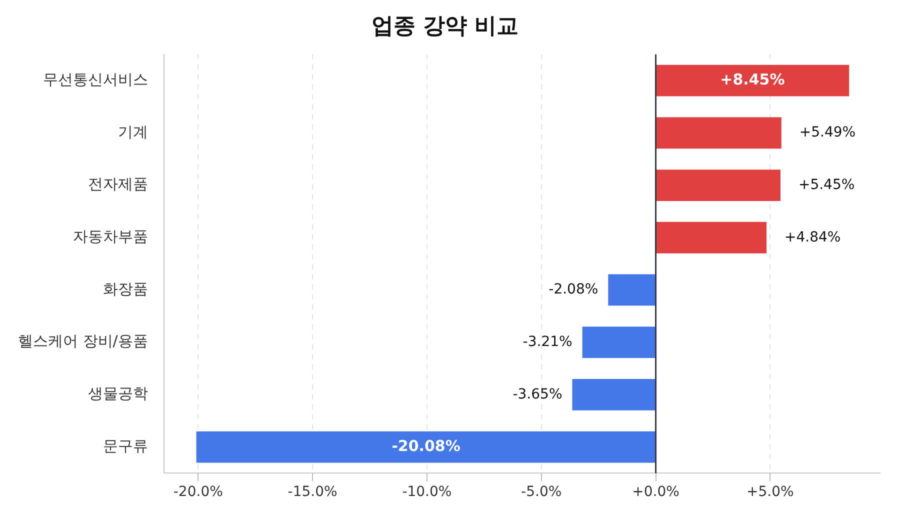 The width and height of the screenshot is (900, 514). I want to click on y-tick-label: 기계, so click(133, 131).